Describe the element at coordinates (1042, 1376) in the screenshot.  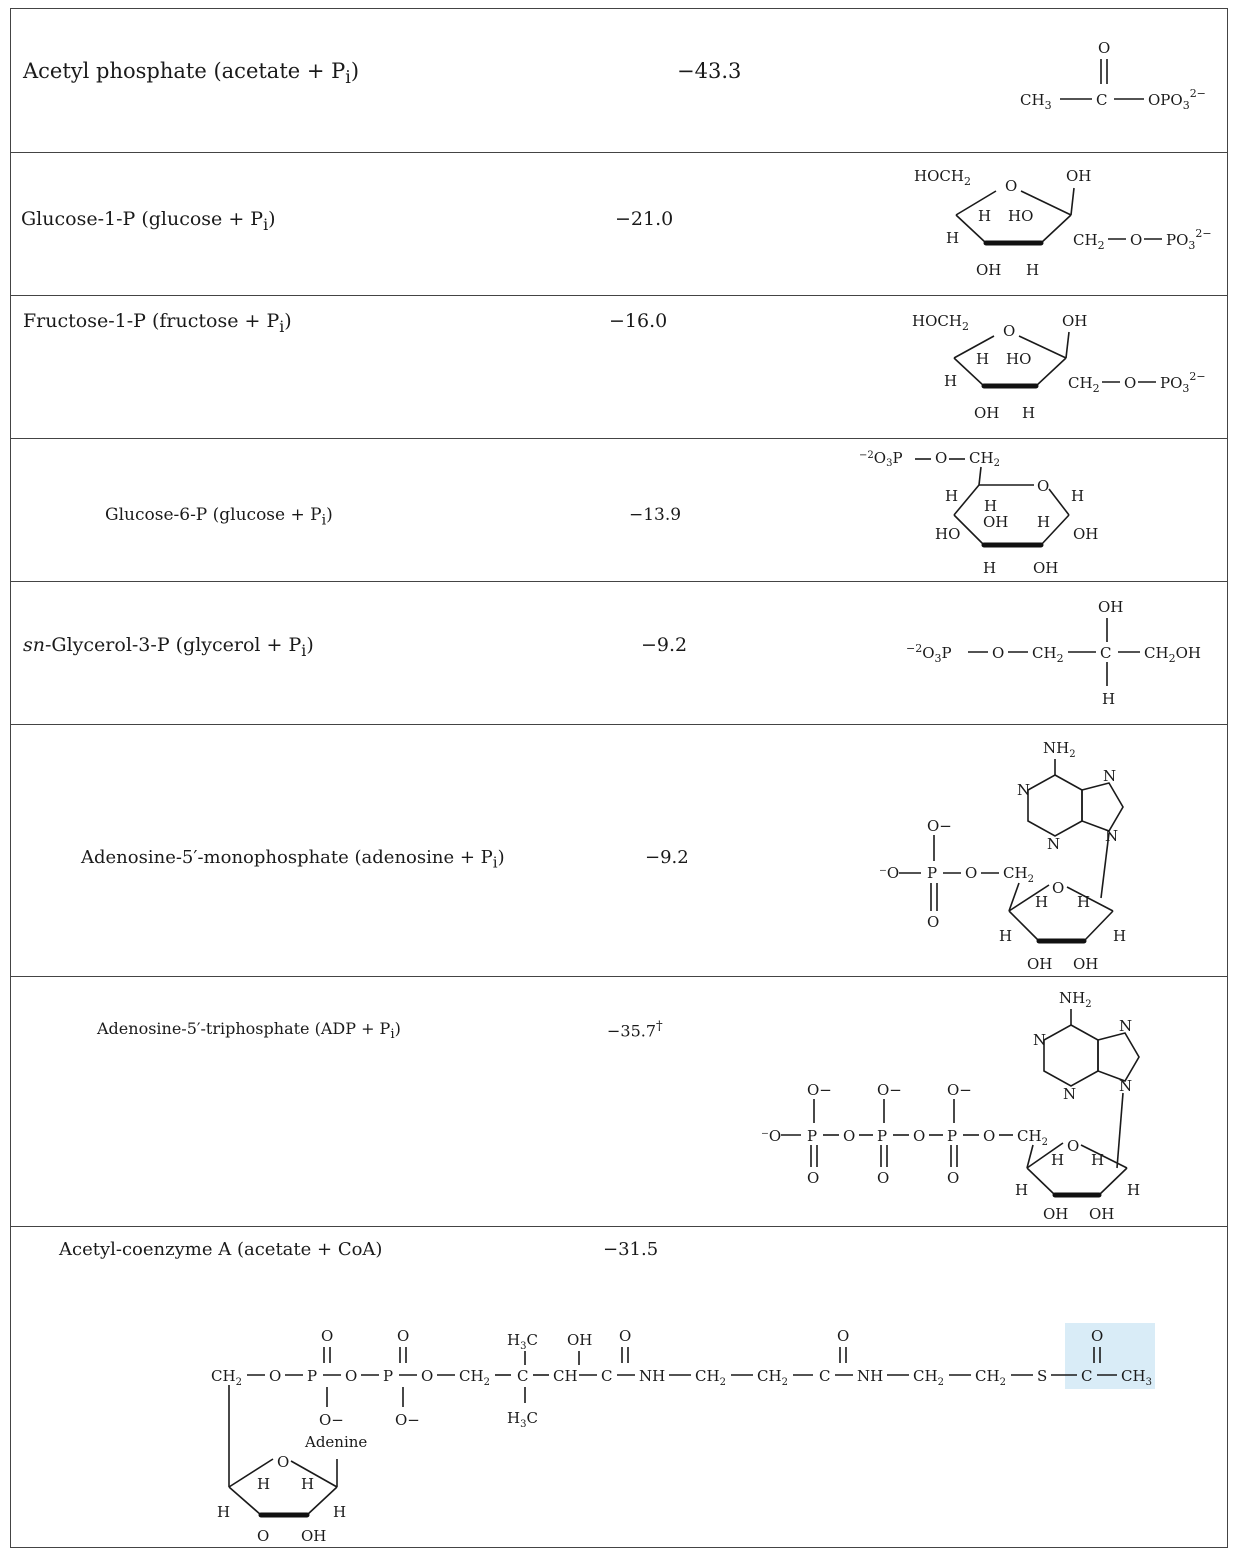
I see `svg-text: S` at that location.